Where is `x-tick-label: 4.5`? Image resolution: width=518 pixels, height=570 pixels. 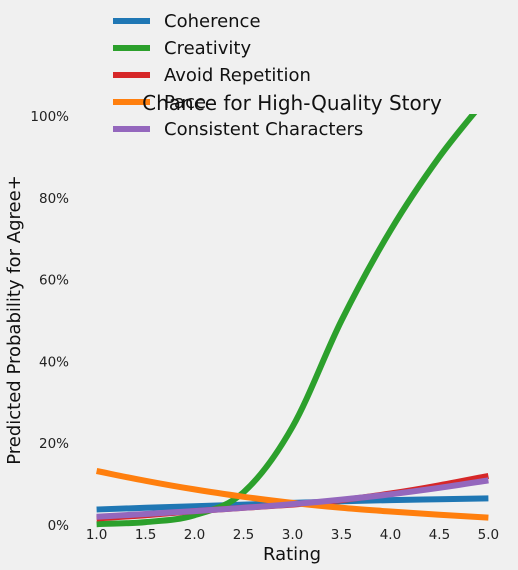
x-tick-label: 4.5 is located at coordinates (439, 535).